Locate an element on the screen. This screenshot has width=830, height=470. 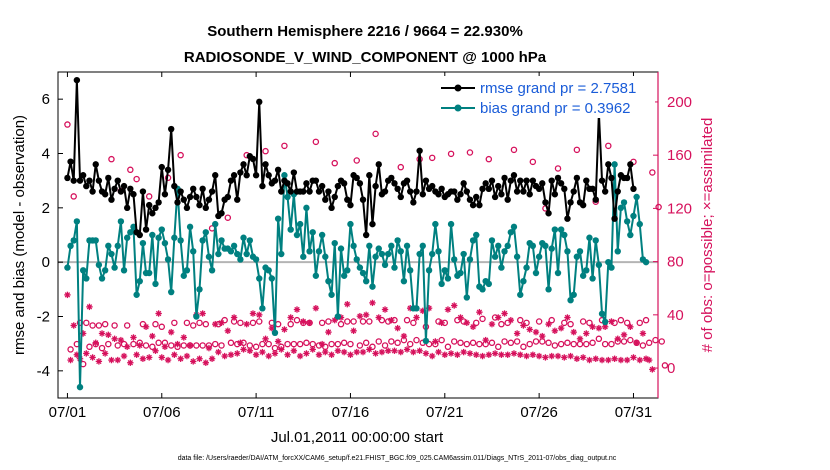
x-tick-label: 07/16 is located at coordinates (351, 412).